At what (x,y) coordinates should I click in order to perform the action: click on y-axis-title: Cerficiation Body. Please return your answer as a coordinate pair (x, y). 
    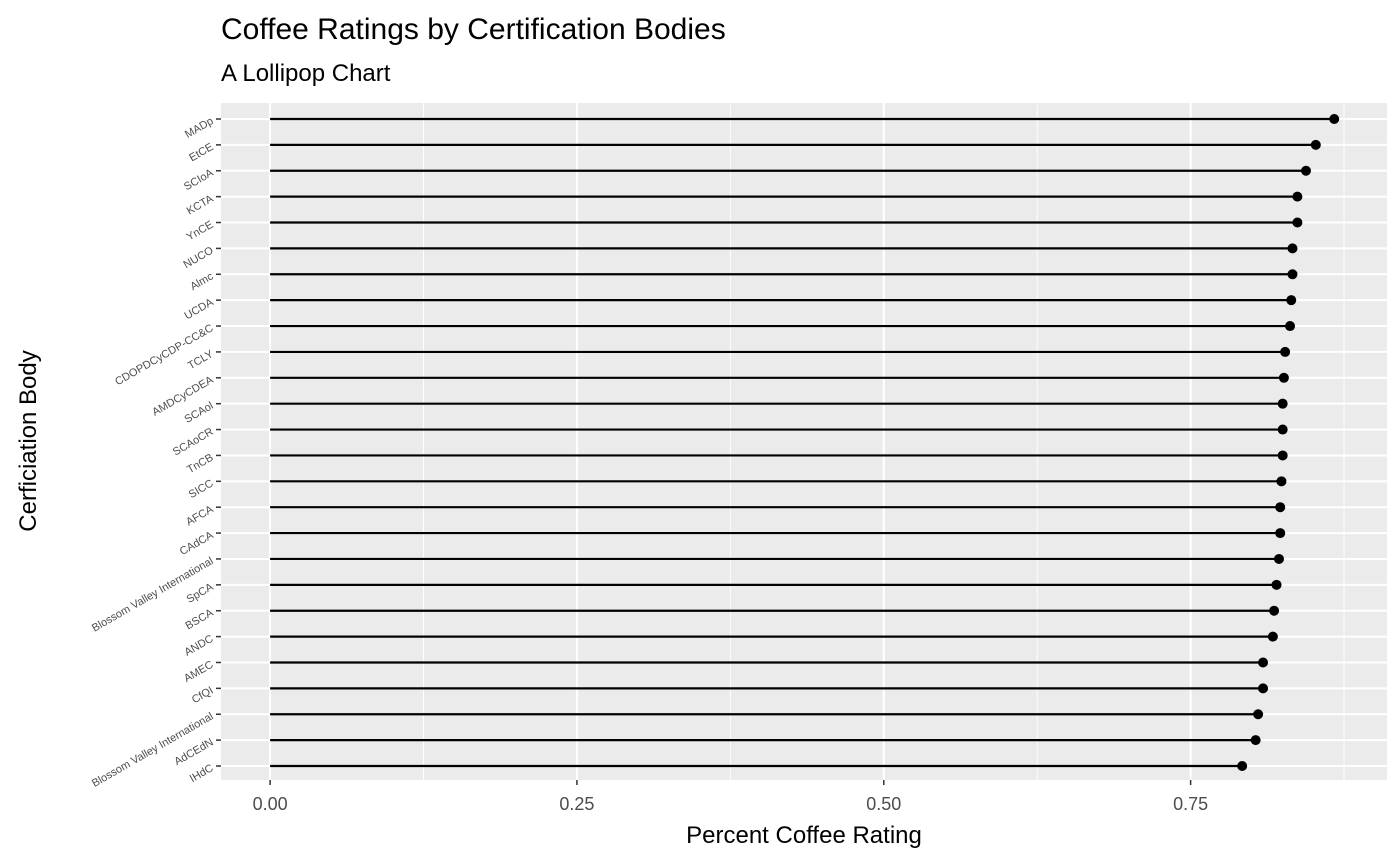
    Looking at the image, I should click on (28, 440).